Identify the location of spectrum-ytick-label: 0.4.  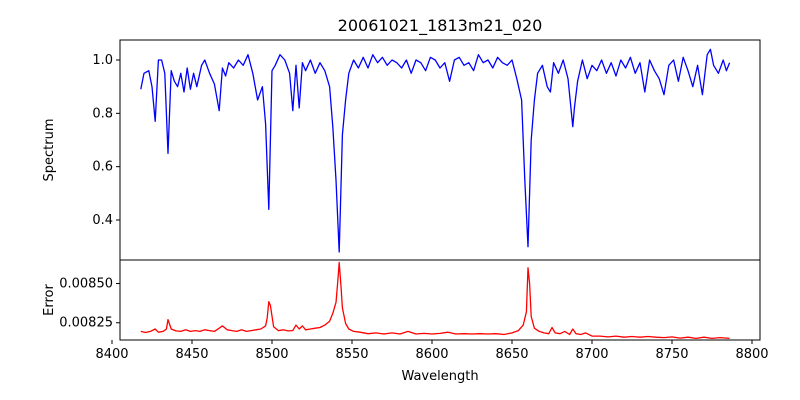
(102, 220).